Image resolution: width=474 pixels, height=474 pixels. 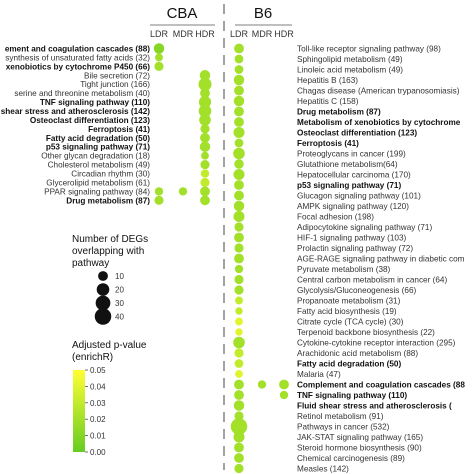 What do you see at coordinates (349, 301) in the screenshot?
I see `b6-row-label: Propanoate metabolism (31)` at bounding box center [349, 301].